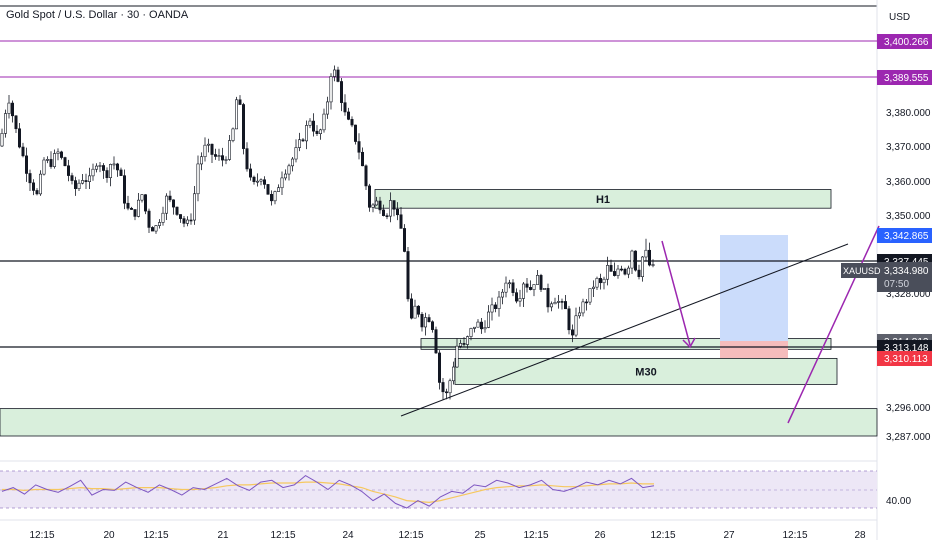 The width and height of the screenshot is (932, 550). I want to click on currency-label: USD, so click(900, 17).